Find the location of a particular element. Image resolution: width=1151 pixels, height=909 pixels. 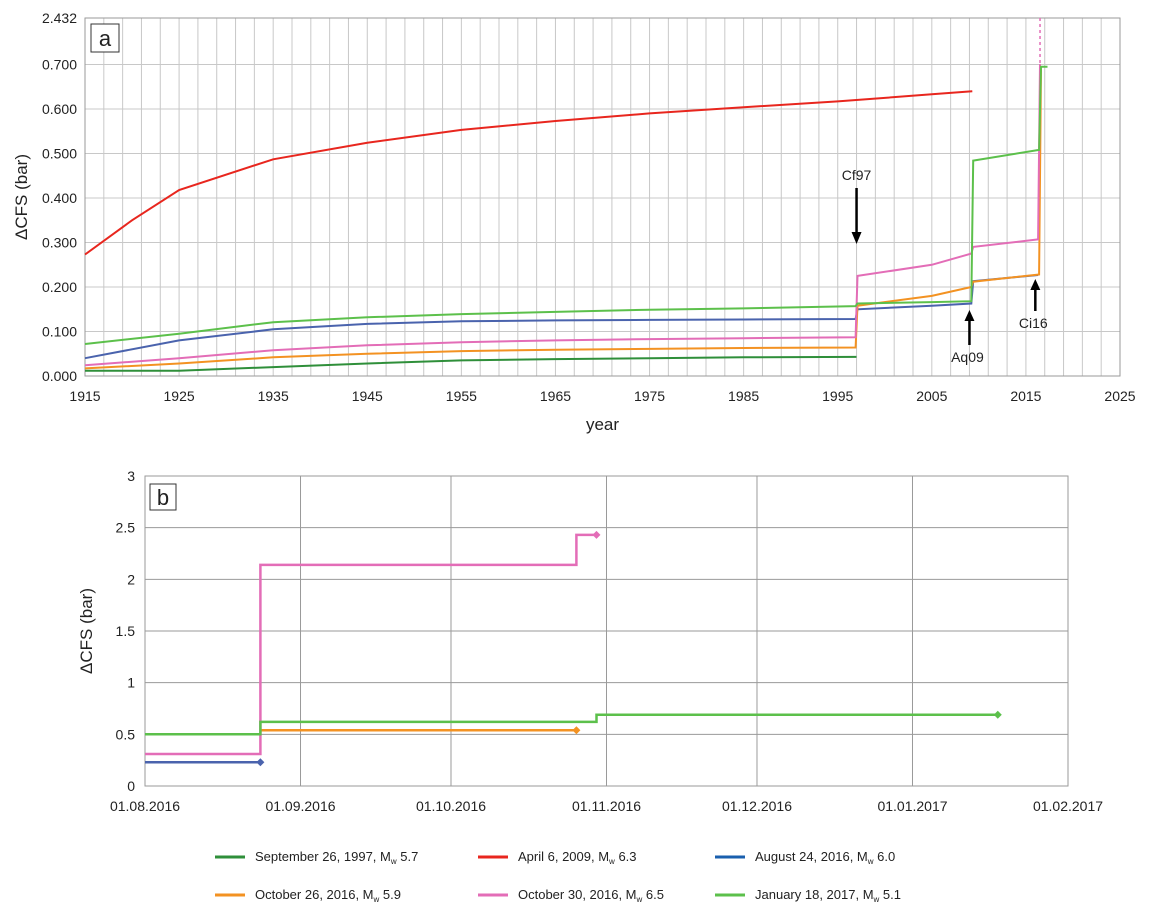

y-tick-label: 0.000 is located at coordinates (59, 376).